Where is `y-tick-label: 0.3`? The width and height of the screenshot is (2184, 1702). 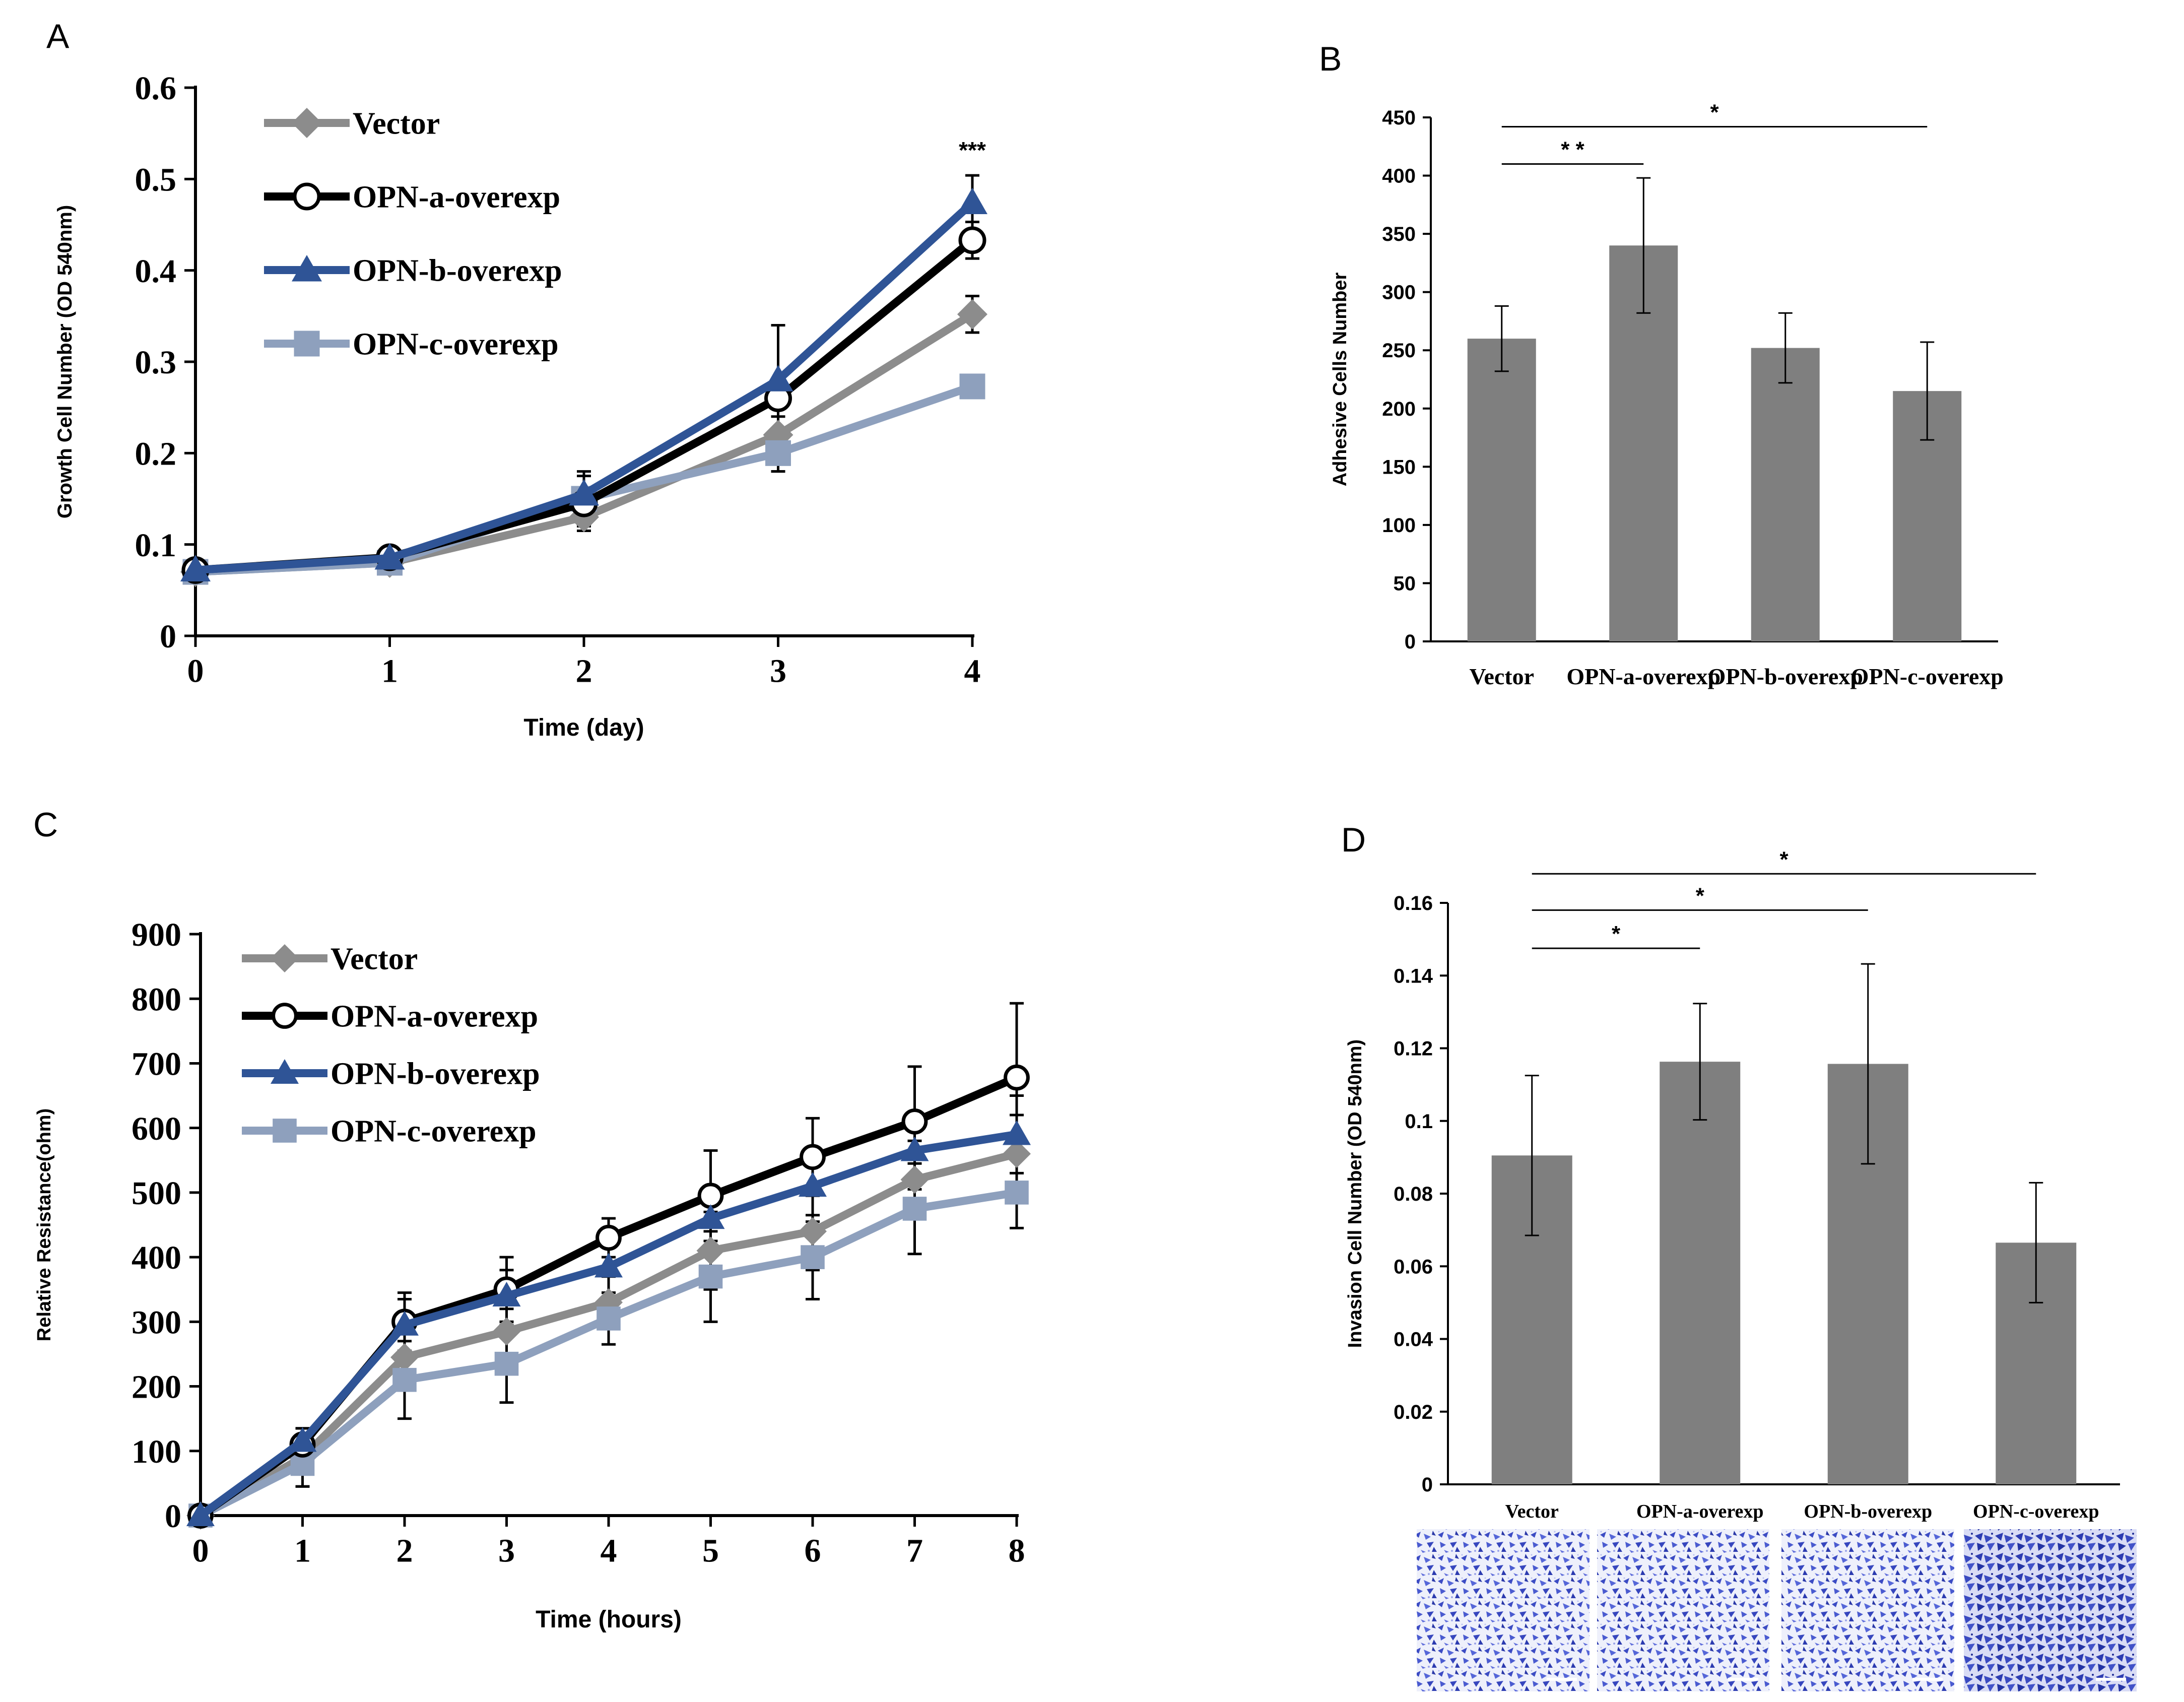 y-tick-label: 0.3 is located at coordinates (156, 362).